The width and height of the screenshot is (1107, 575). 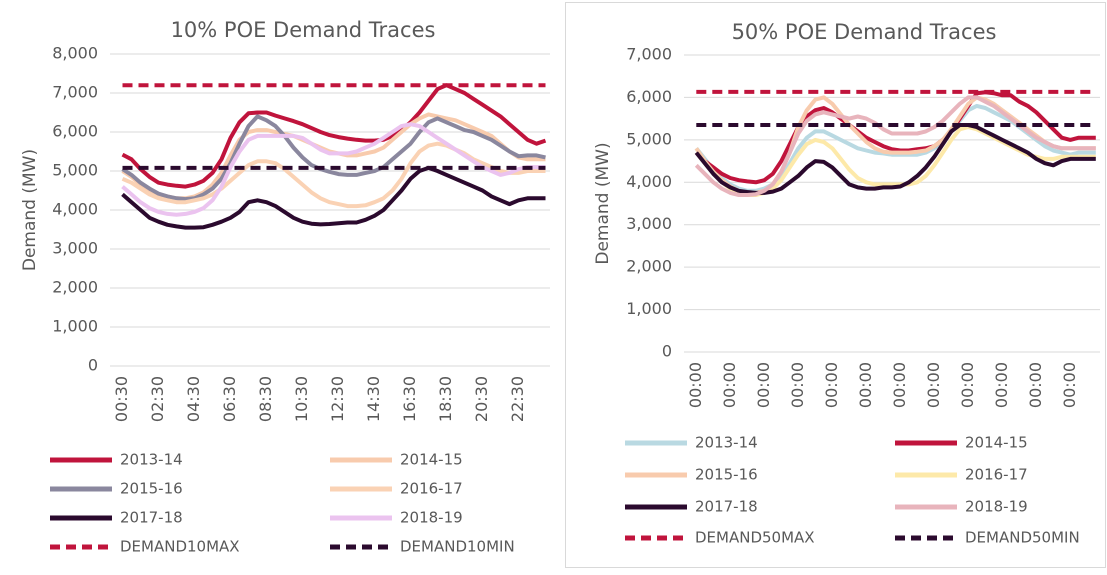 I want to click on chart-title: 10% POE Demand Traces, so click(x=303, y=30).